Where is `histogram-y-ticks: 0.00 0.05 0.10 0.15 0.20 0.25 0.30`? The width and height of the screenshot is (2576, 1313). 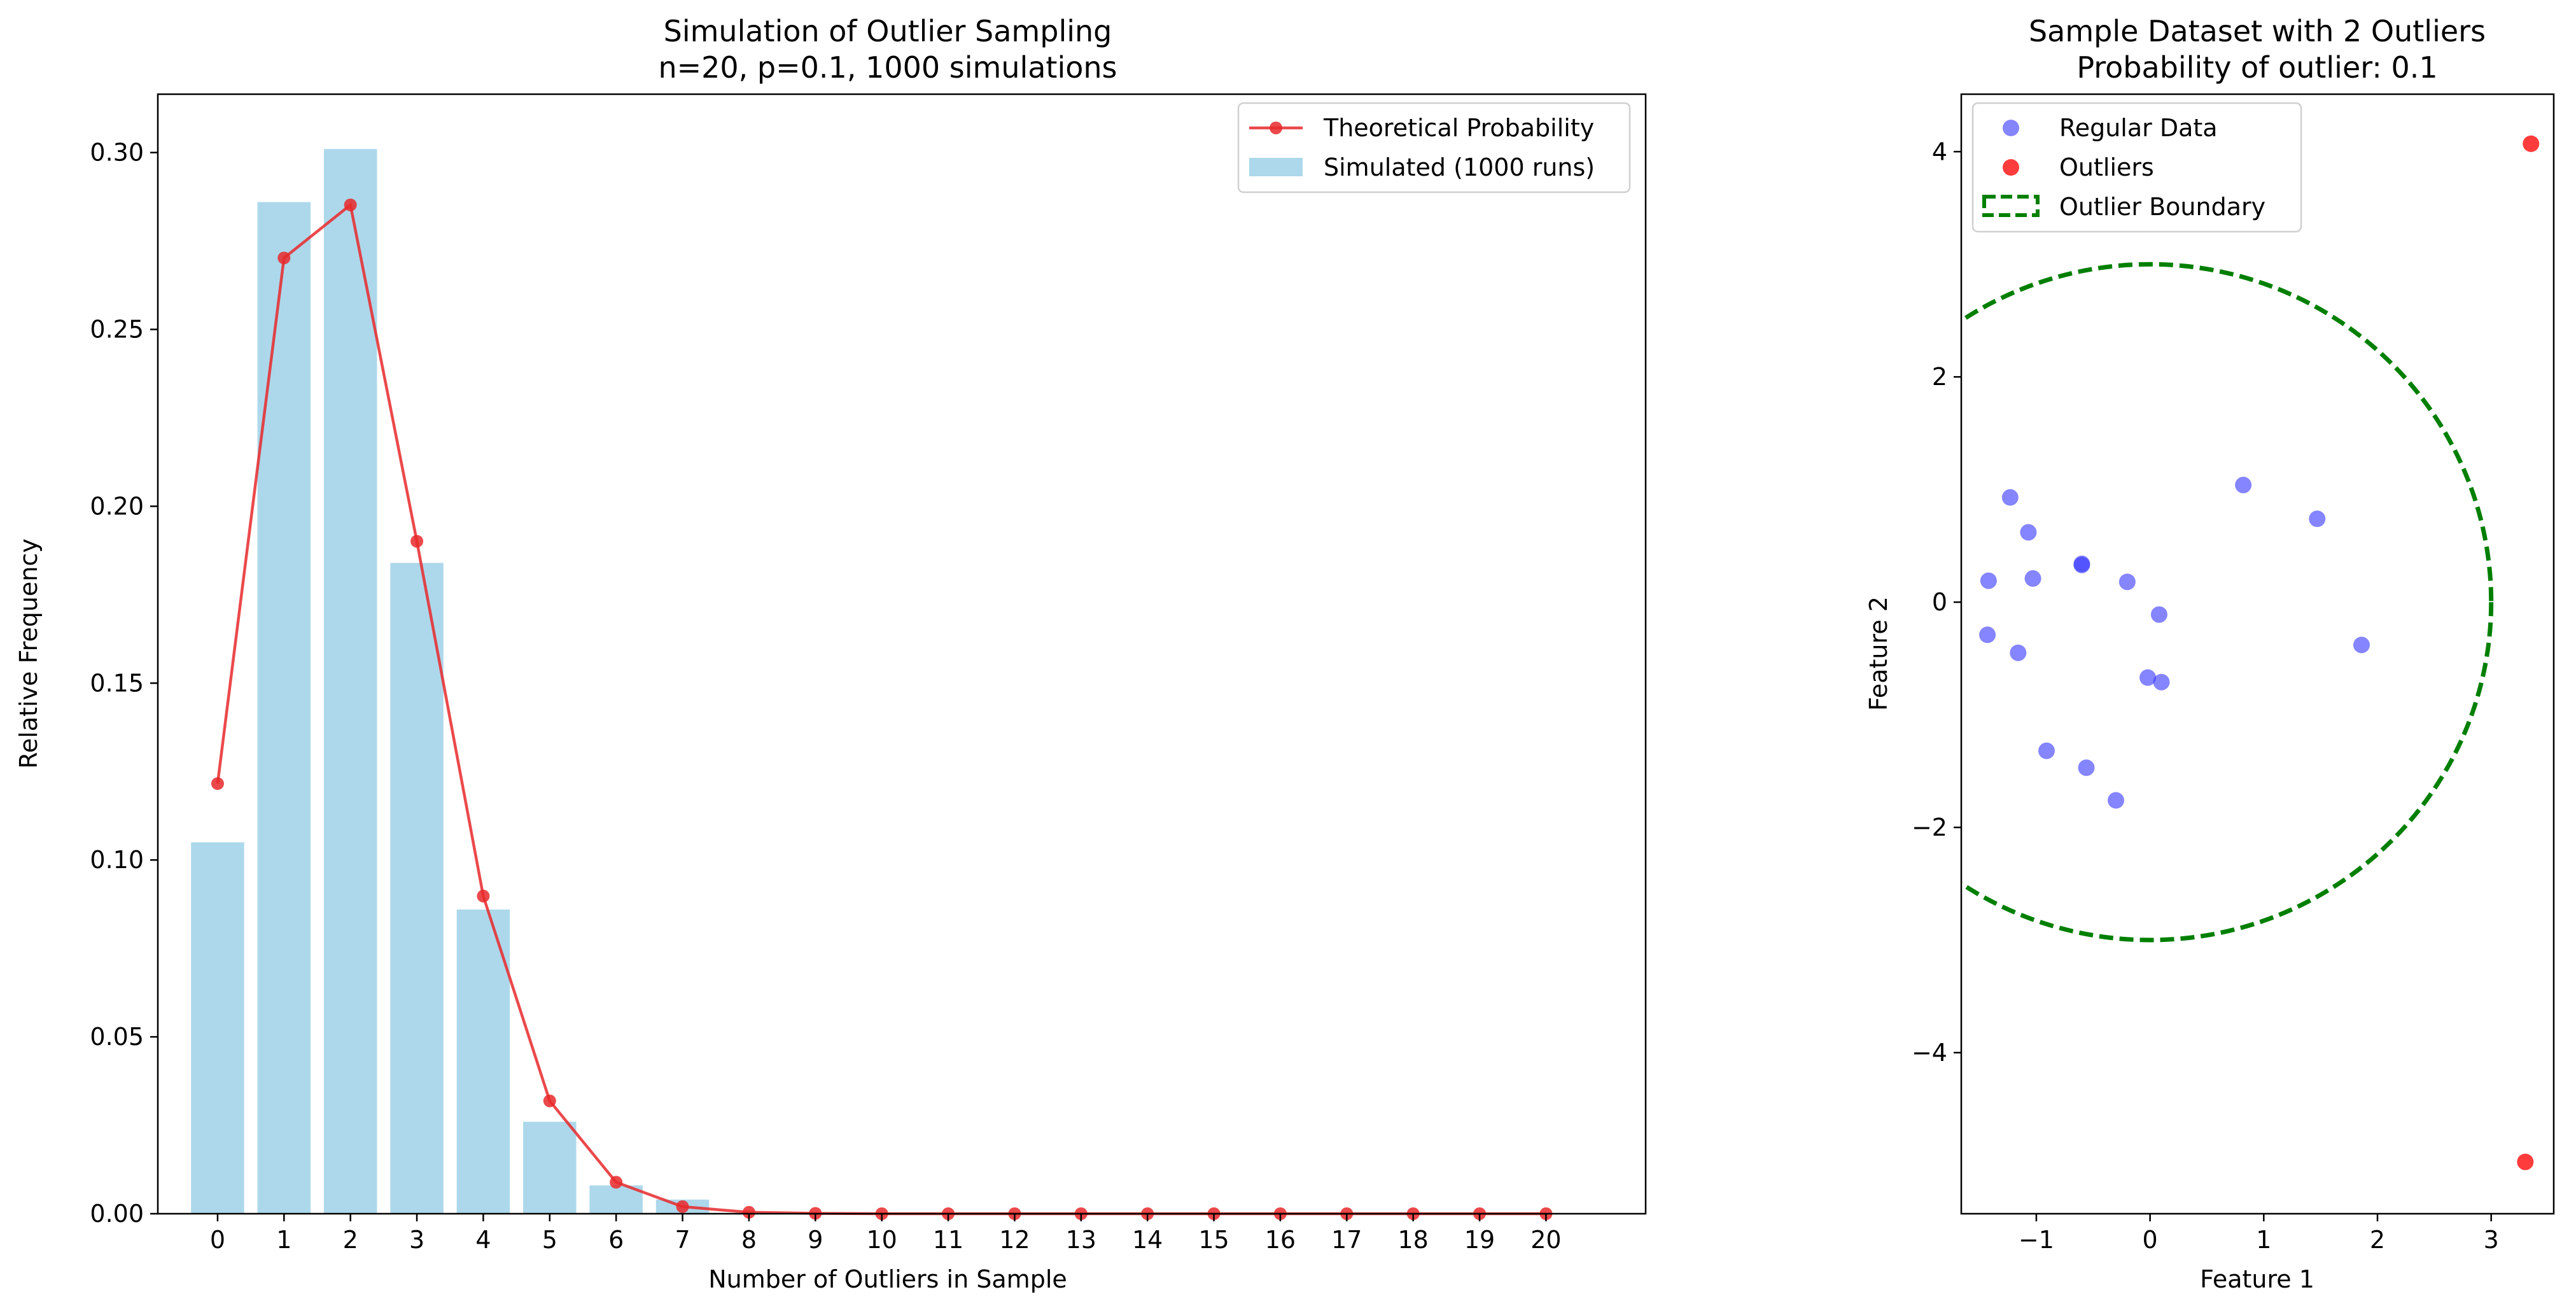 histogram-y-ticks: 0.00 0.05 0.10 0.15 0.20 0.25 0.30 is located at coordinates (124, 683).